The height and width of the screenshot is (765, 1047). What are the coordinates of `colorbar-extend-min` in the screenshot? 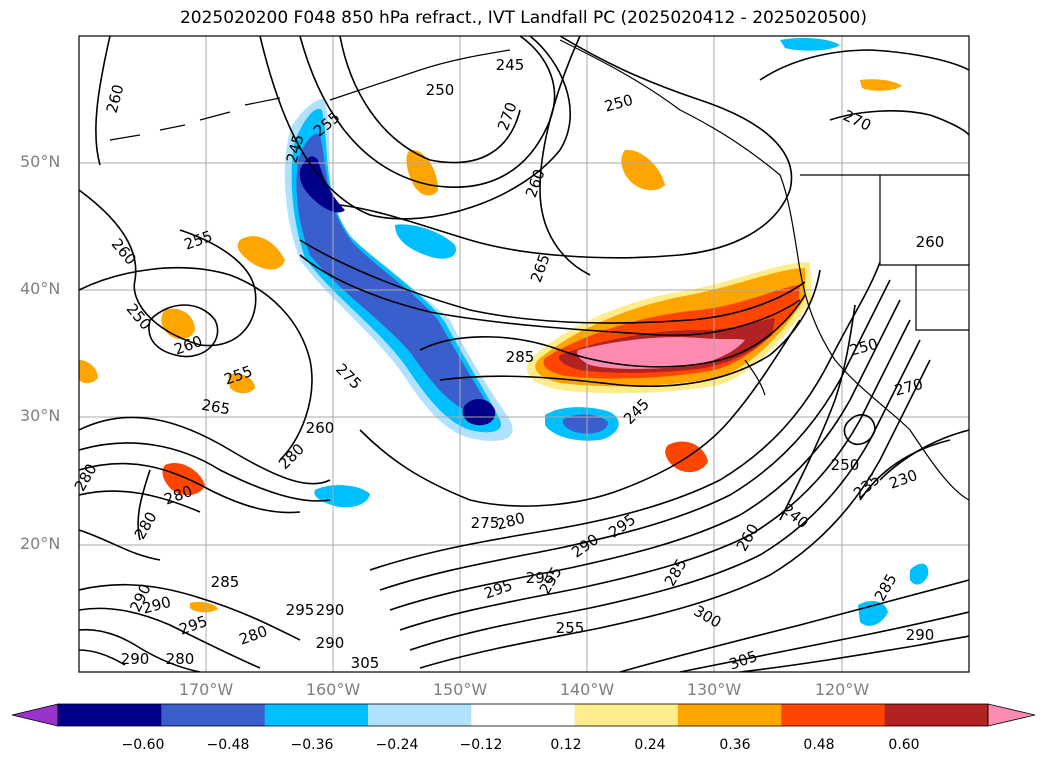 It's located at (35, 715).